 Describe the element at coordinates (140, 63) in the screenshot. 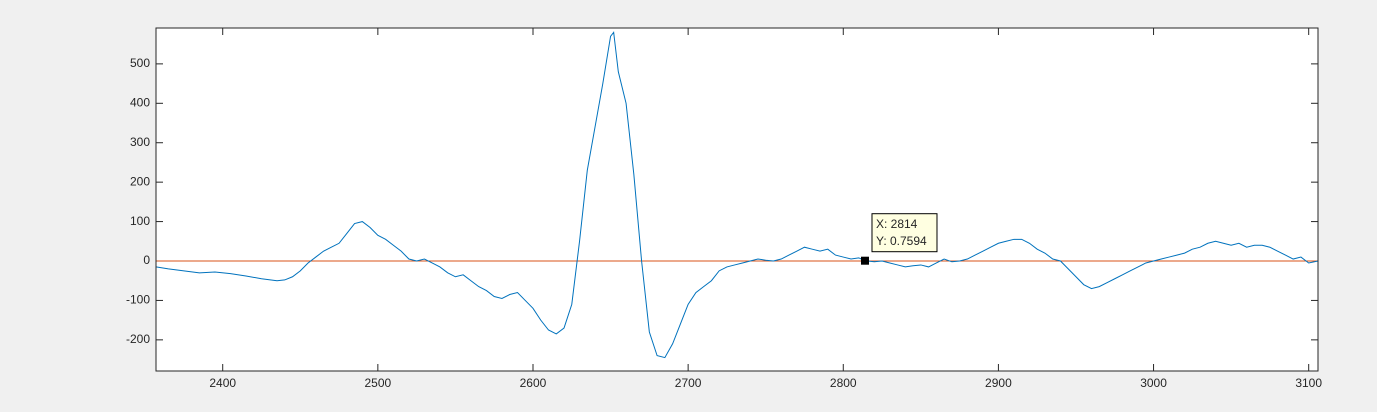

I see `y-tick-label: 500` at that location.